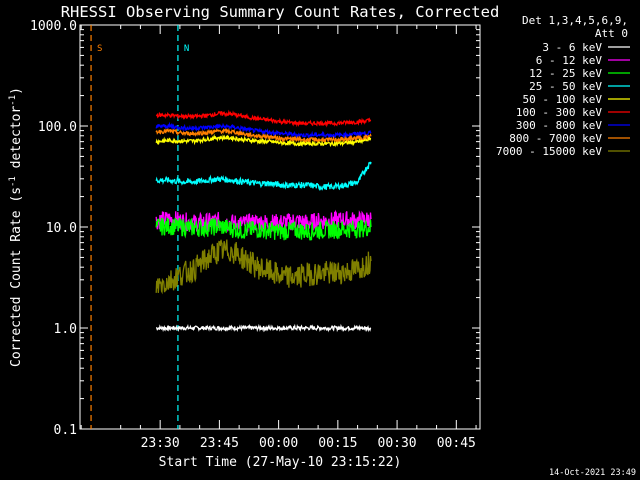  I want to click on y-axis-label: Corrected Count Rate (s-1 detector-1), so click(16, 227).